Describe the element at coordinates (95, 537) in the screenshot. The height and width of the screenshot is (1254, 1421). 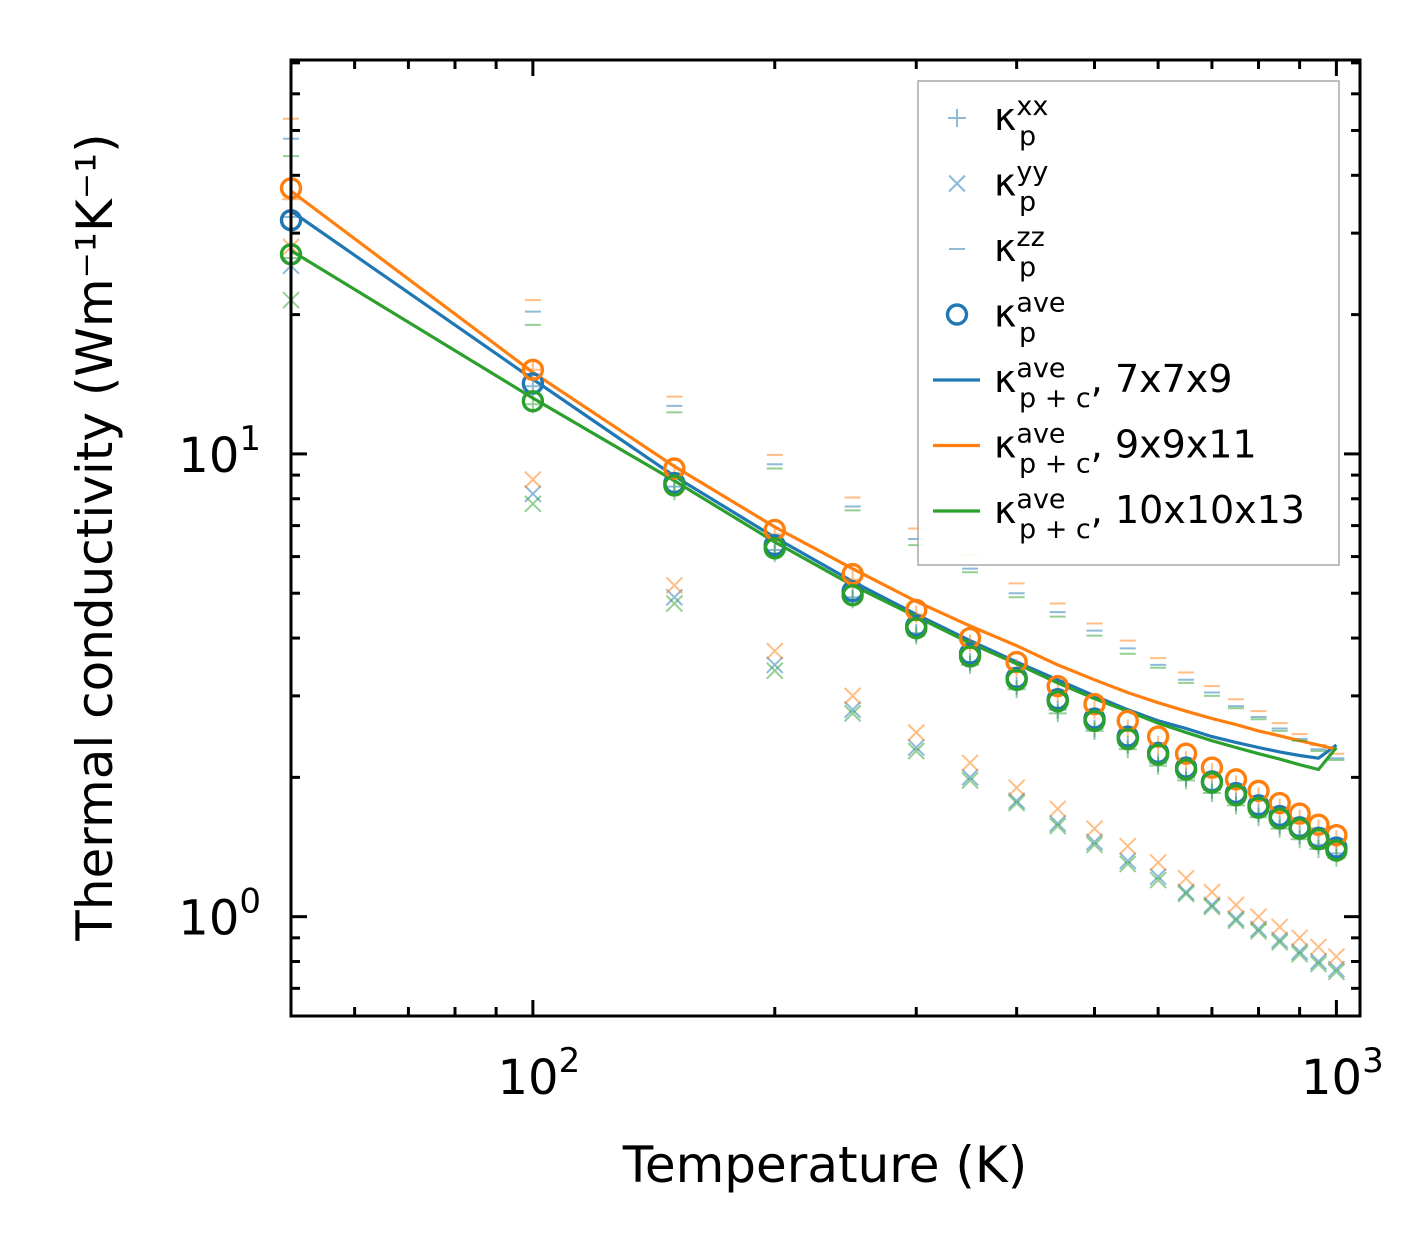
I see `y-axis-label: Thermal conductivity (Wm⁻¹K⁻¹)` at that location.